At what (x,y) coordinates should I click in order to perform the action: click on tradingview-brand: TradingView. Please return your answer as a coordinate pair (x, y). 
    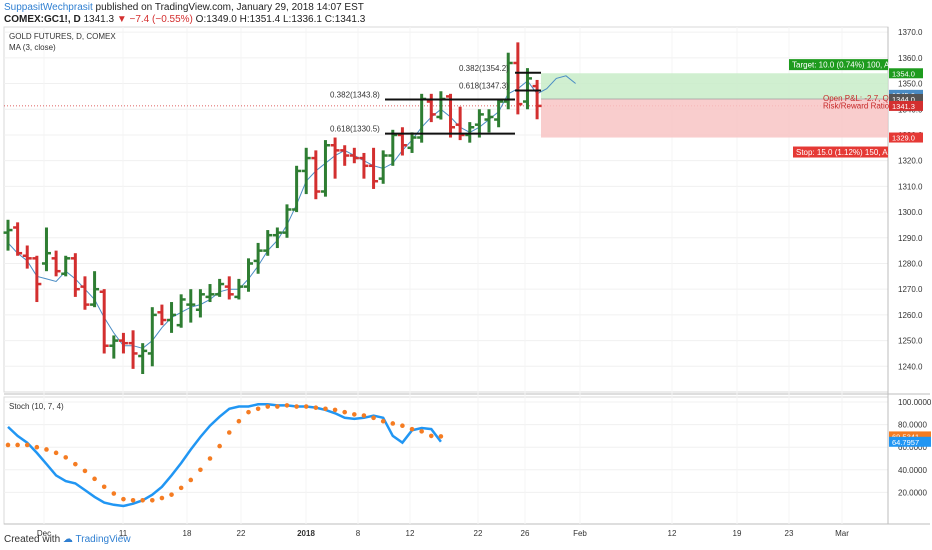
    Looking at the image, I should click on (103, 539).